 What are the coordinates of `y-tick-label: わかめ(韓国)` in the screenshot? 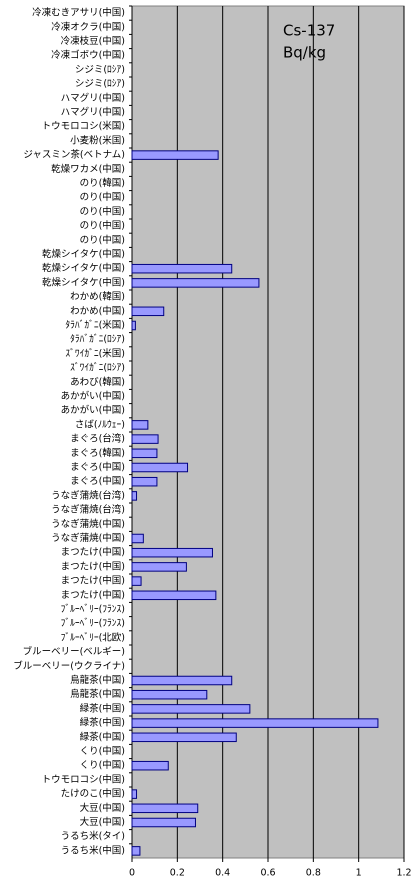 It's located at (97, 297).